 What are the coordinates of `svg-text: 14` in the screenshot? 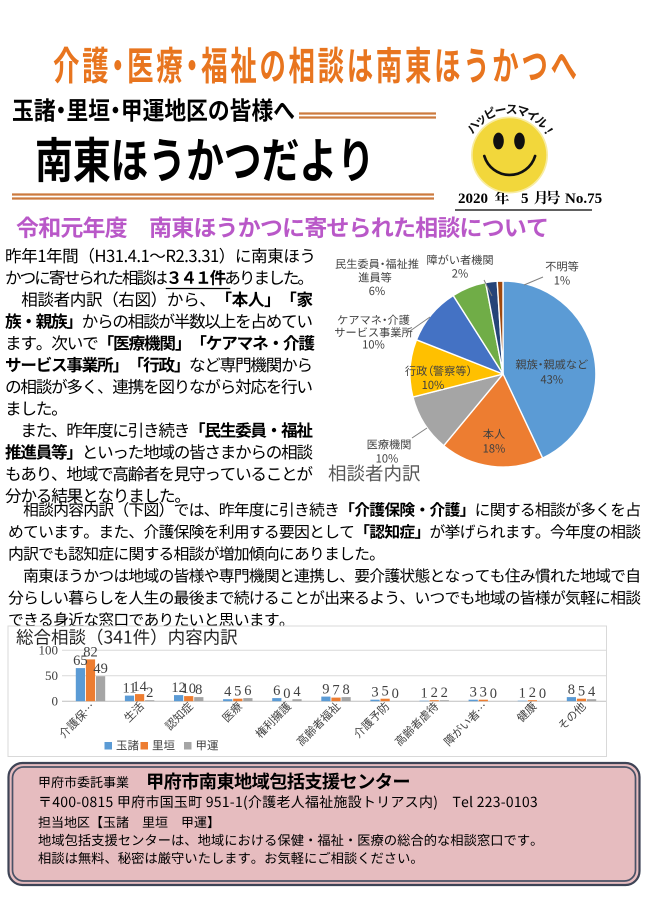 It's located at (139, 687).